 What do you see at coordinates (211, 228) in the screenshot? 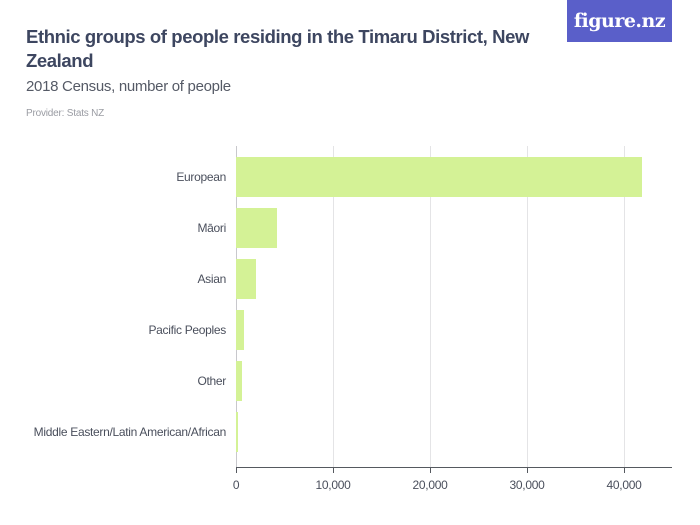
I see `category-label: Māori` at bounding box center [211, 228].